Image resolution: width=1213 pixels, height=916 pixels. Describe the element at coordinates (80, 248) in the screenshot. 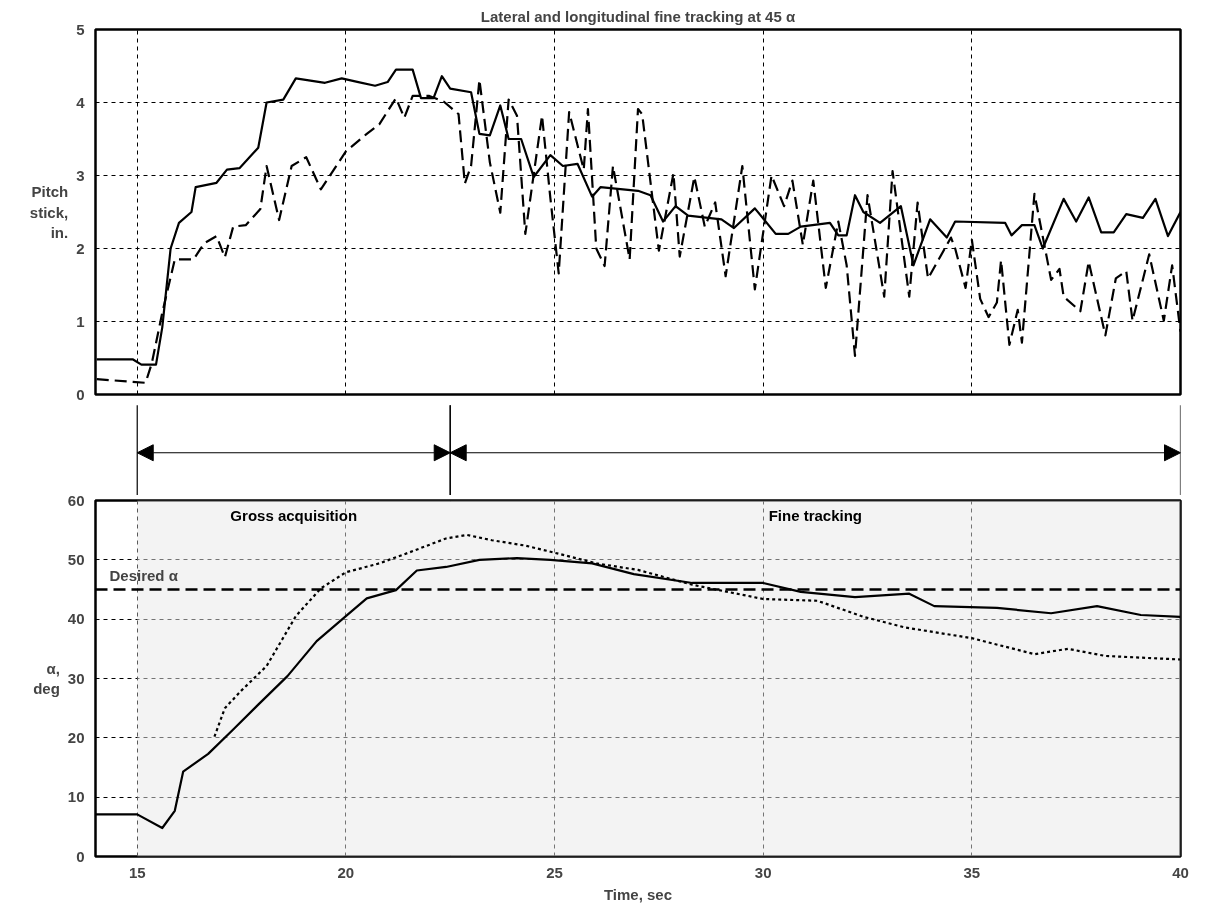

I see `y-tick-label: 2` at that location.